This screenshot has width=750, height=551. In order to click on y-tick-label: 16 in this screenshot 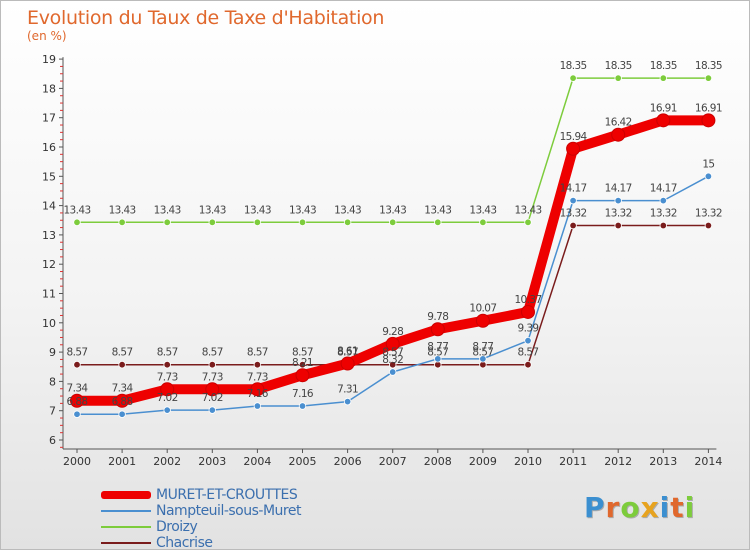, I will do `click(49, 147)`.